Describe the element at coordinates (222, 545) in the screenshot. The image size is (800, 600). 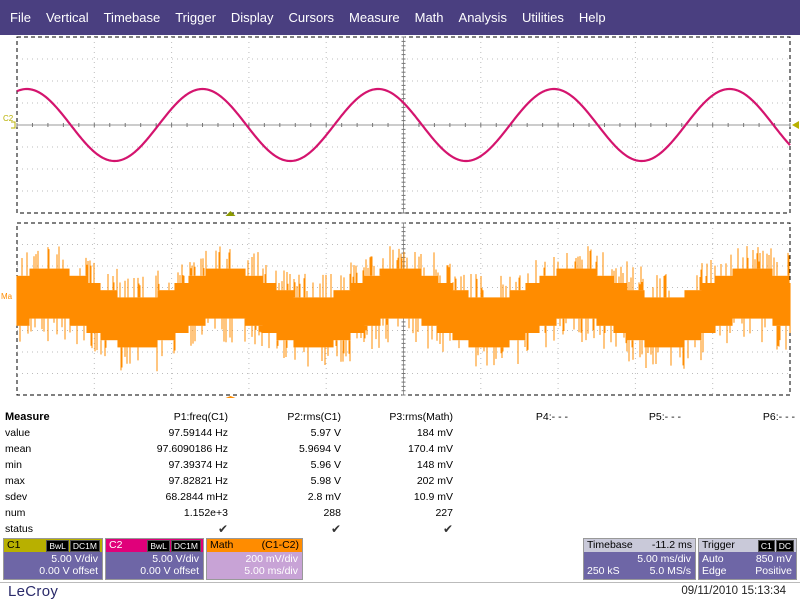
I see `math-name: Math` at that location.